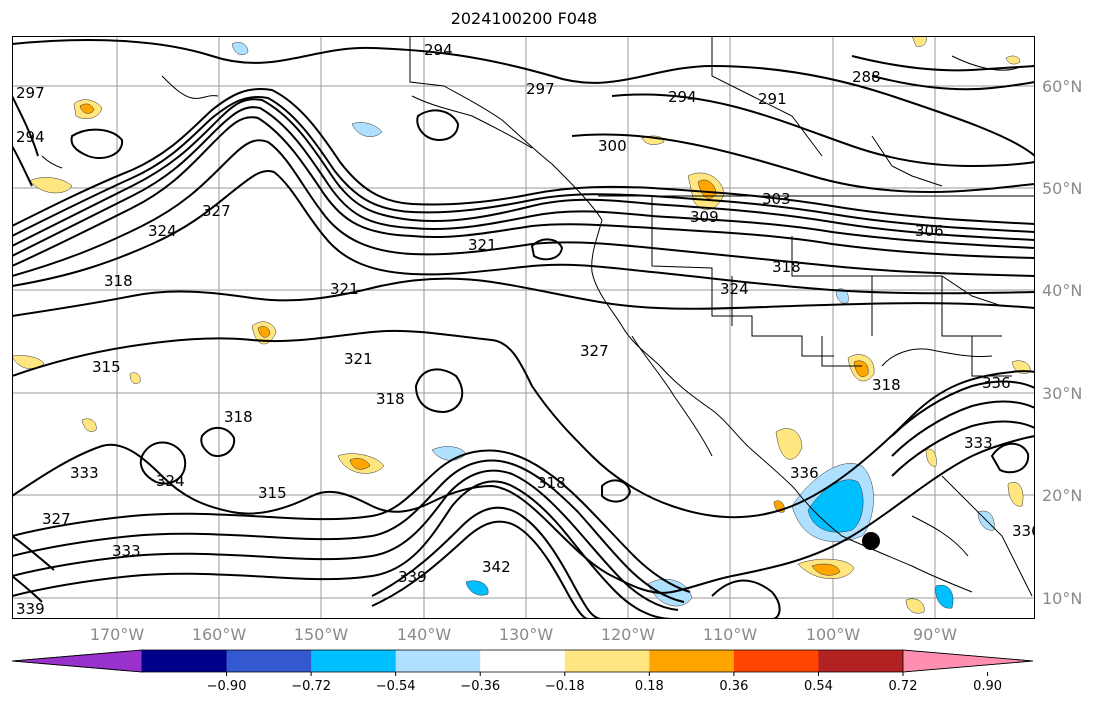 The width and height of the screenshot is (1105, 712). I want to click on contour-label: 300, so click(612, 146).